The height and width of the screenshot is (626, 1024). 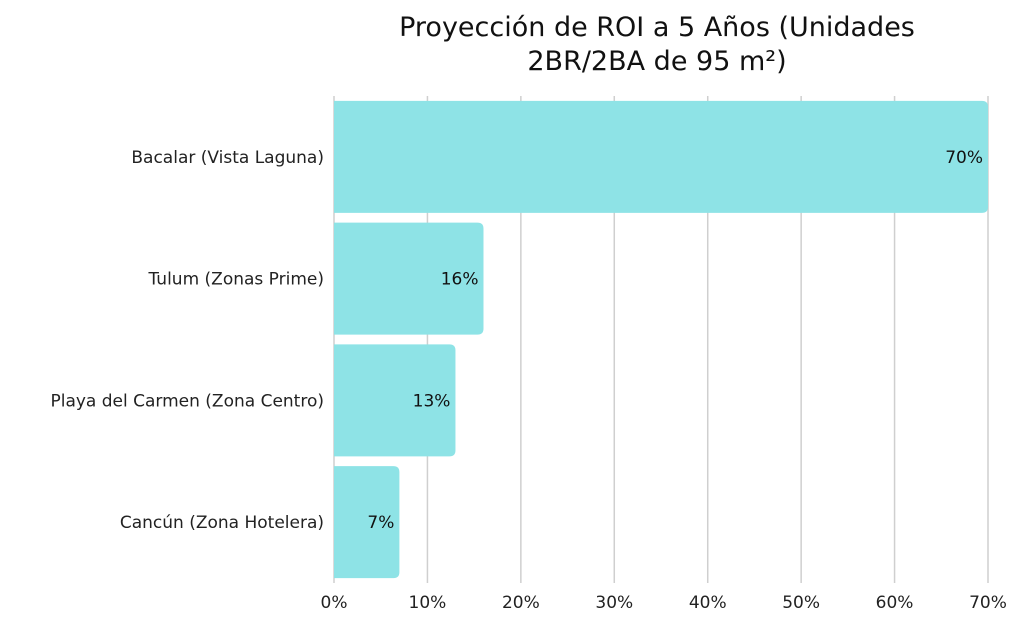 I want to click on category-label: Bacalar (Vista Laguna), so click(x=227, y=158).